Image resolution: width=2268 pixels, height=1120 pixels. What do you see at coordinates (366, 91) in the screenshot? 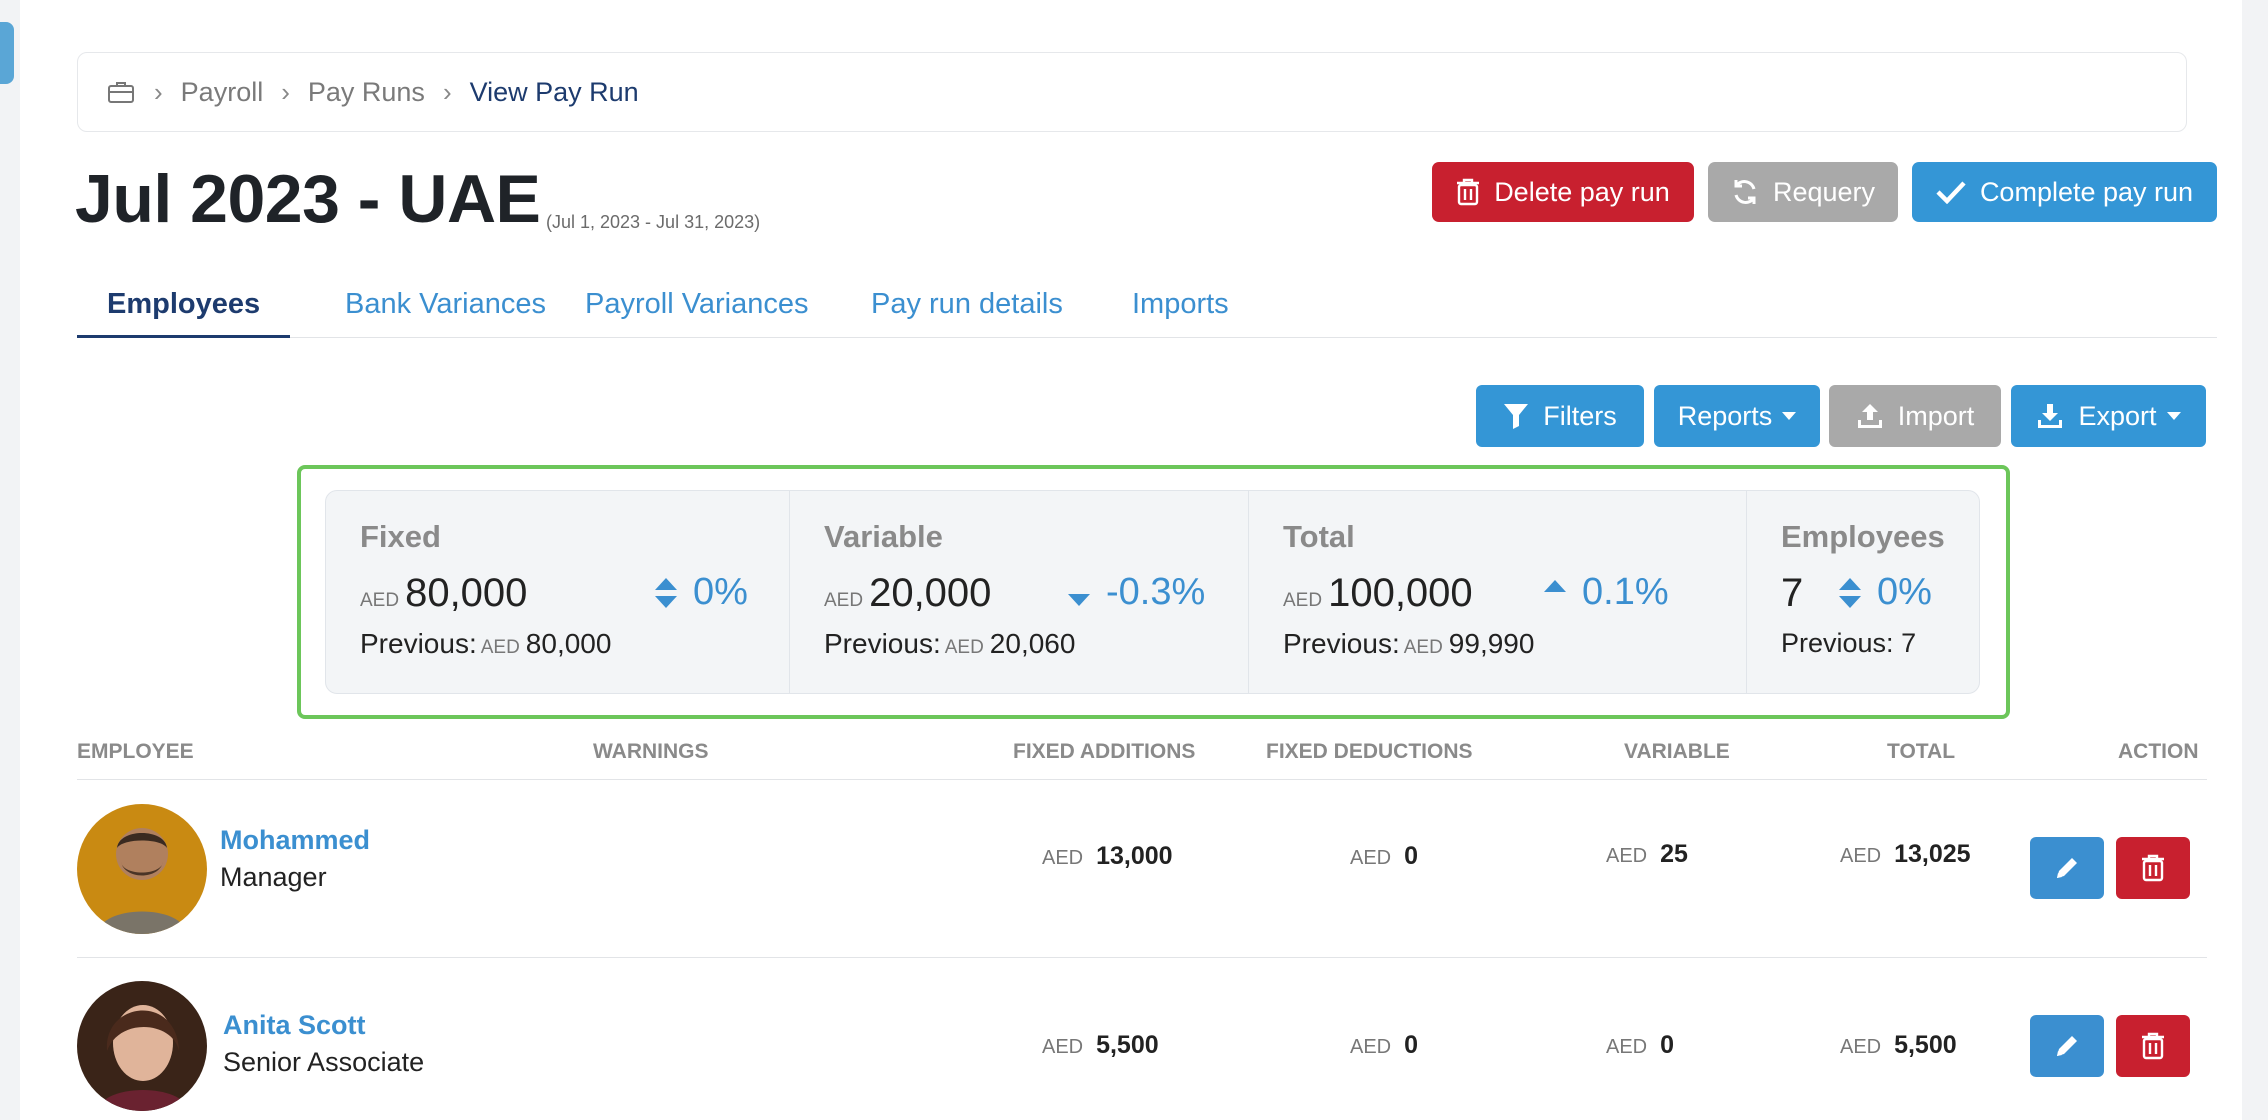
I see `breadcrumb-pay-runs: Pay Runs` at bounding box center [366, 91].